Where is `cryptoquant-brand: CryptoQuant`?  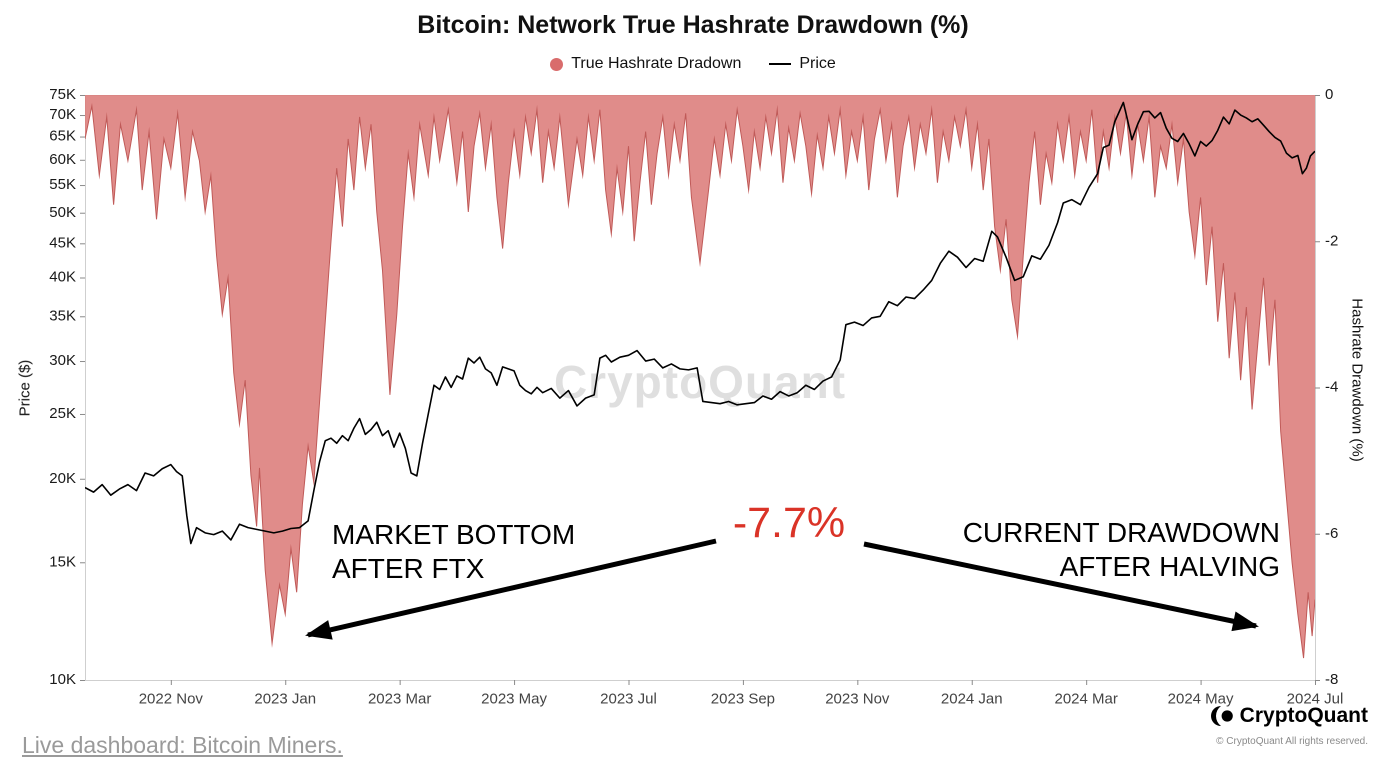
cryptoquant-brand: CryptoQuant is located at coordinates (1289, 716).